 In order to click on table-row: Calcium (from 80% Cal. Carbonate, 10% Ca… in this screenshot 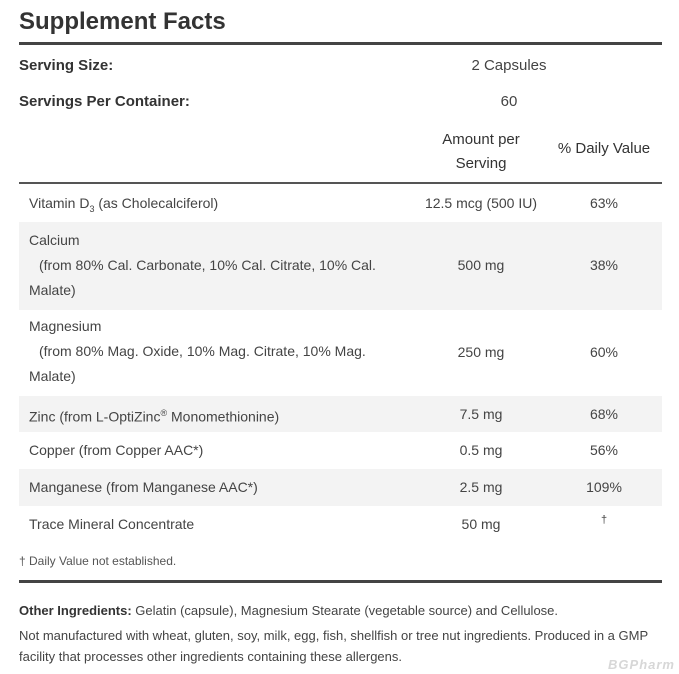, I will do `click(340, 266)`.